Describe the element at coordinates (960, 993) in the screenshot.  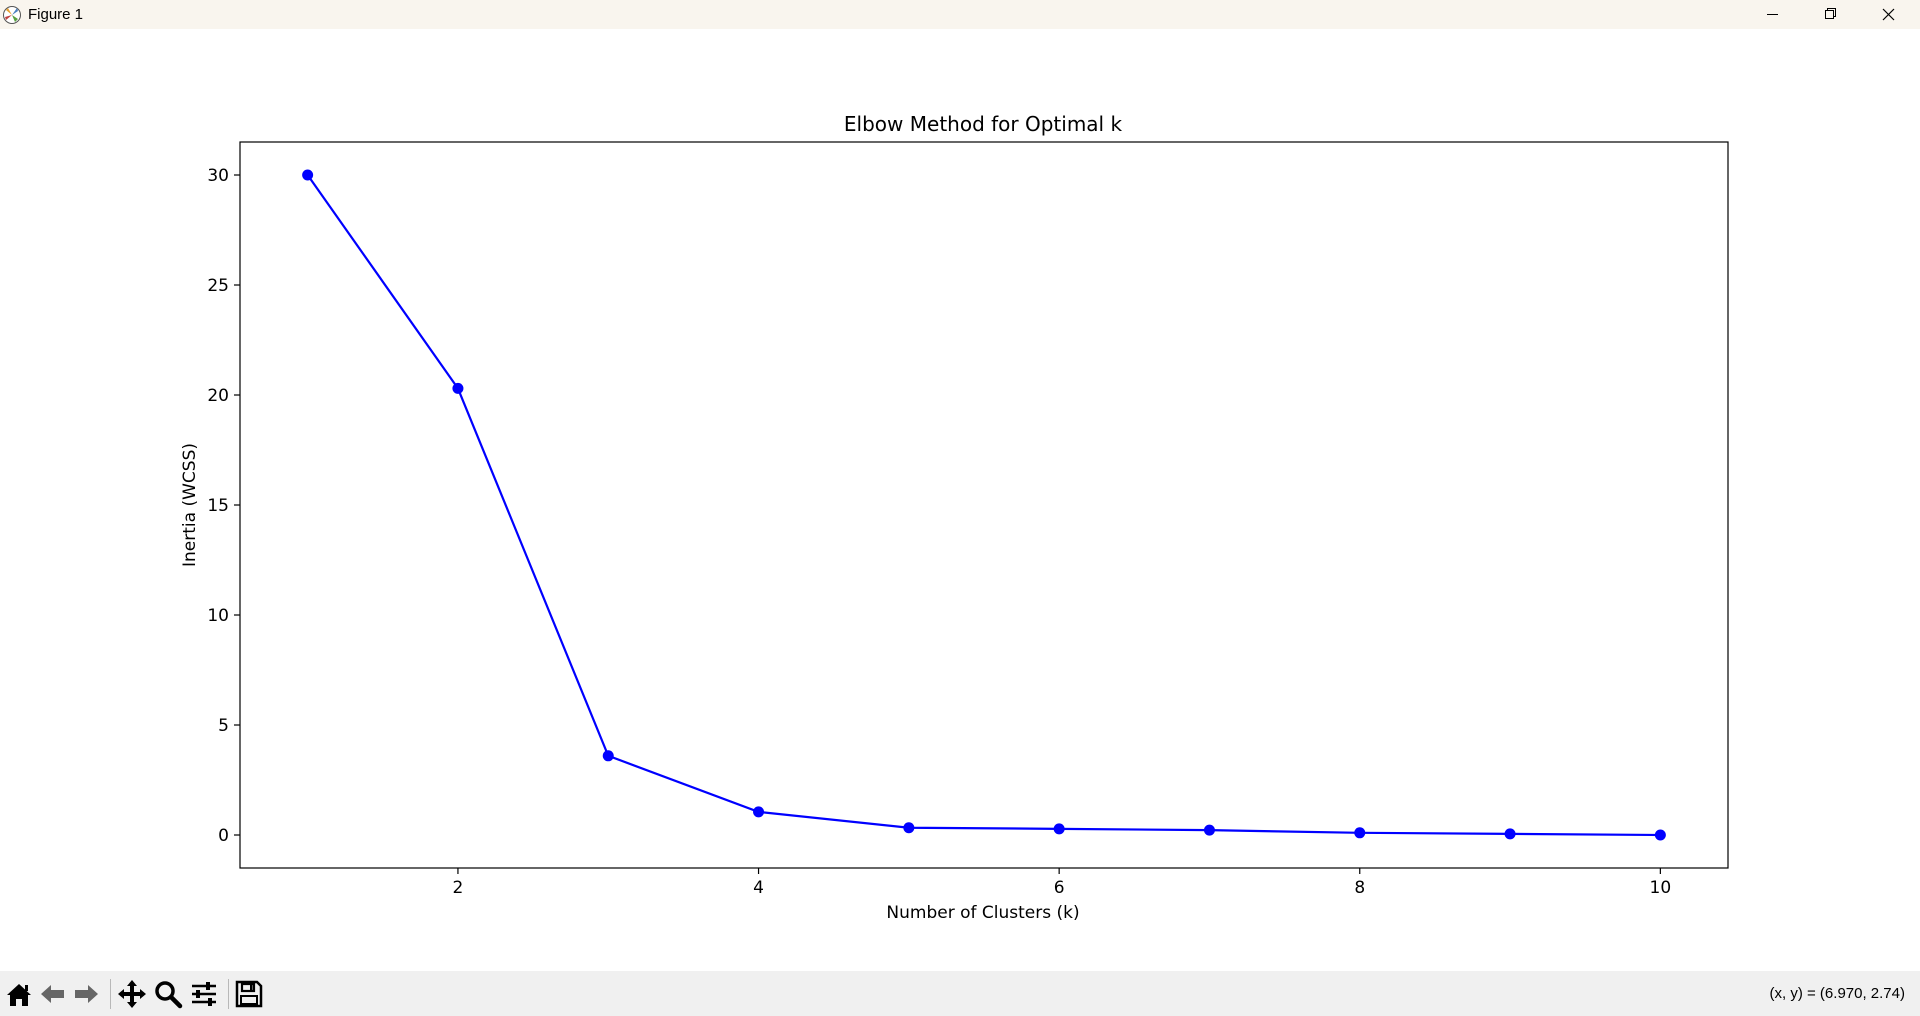
I see `navigation-toolbar: (x, y) = (6.970, 2.74)` at that location.